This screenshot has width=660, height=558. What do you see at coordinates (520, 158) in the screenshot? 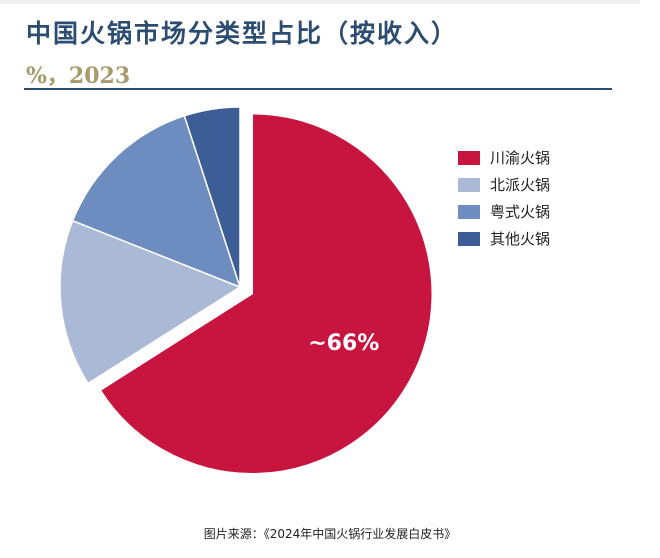
I see `legend-label-1: 川渝火锅` at bounding box center [520, 158].